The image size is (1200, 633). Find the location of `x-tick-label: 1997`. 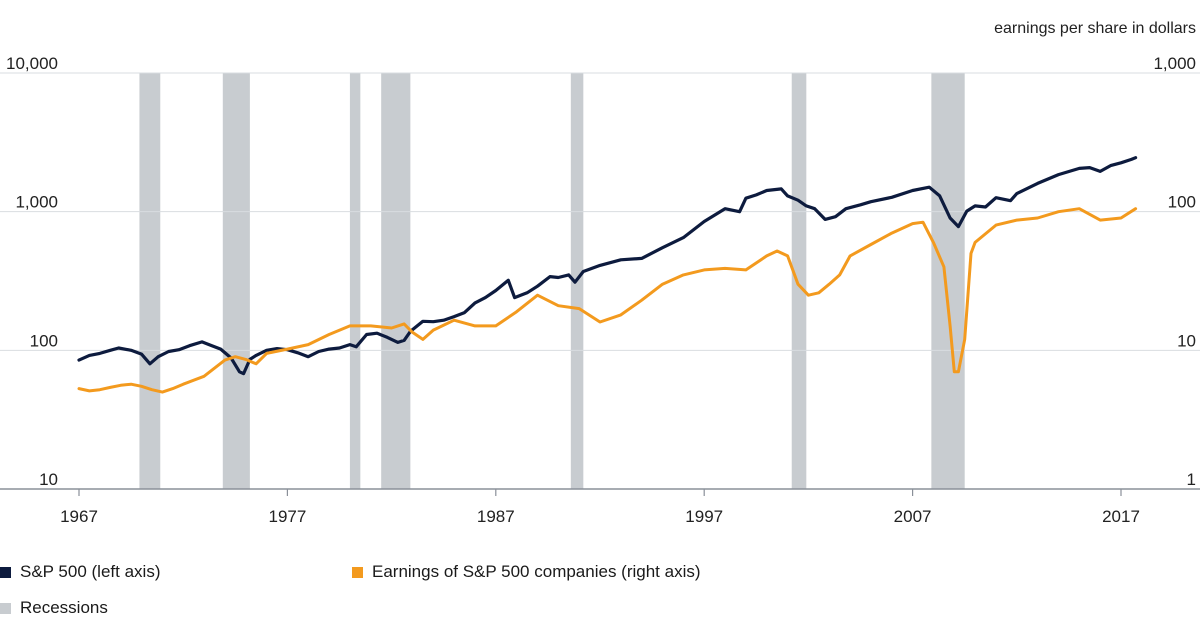

x-tick-label: 1997 is located at coordinates (704, 516).